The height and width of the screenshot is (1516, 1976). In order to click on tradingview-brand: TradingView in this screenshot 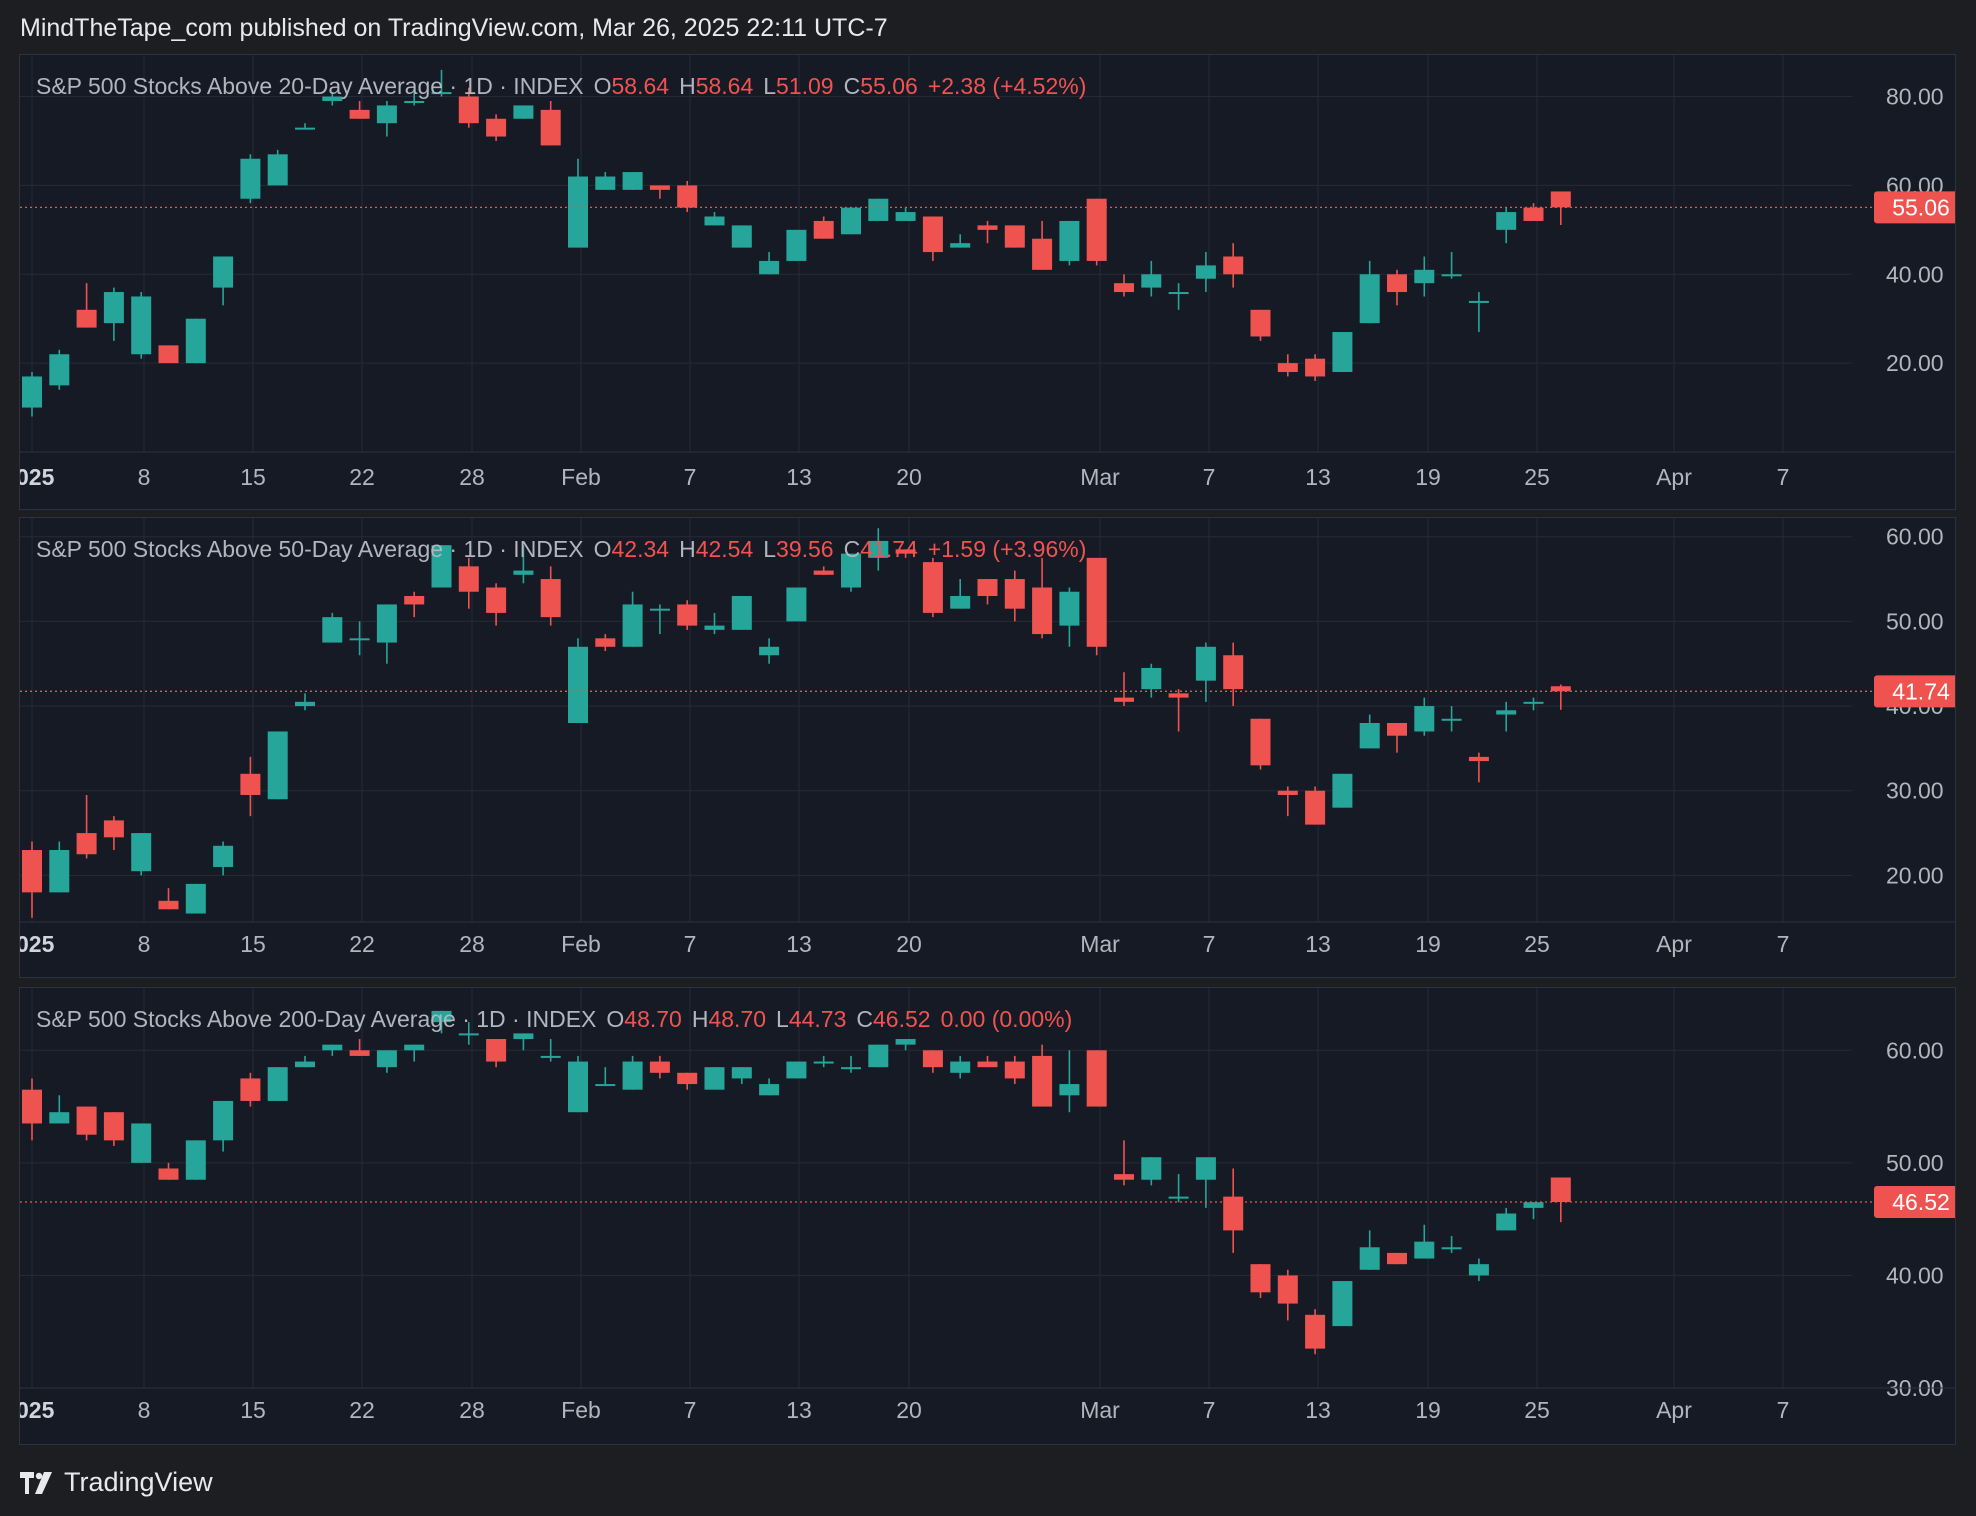, I will do `click(116, 1482)`.